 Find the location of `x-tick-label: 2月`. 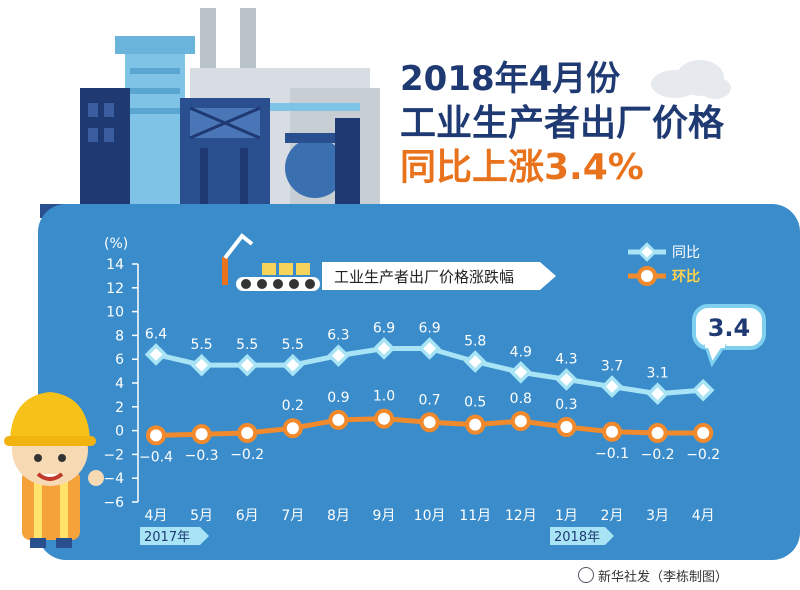

x-tick-label: 2月 is located at coordinates (612, 516).